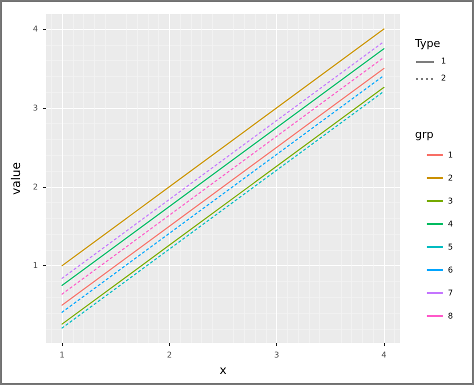  What do you see at coordinates (35, 107) in the screenshot?
I see `y-tick-label: 3` at bounding box center [35, 107].